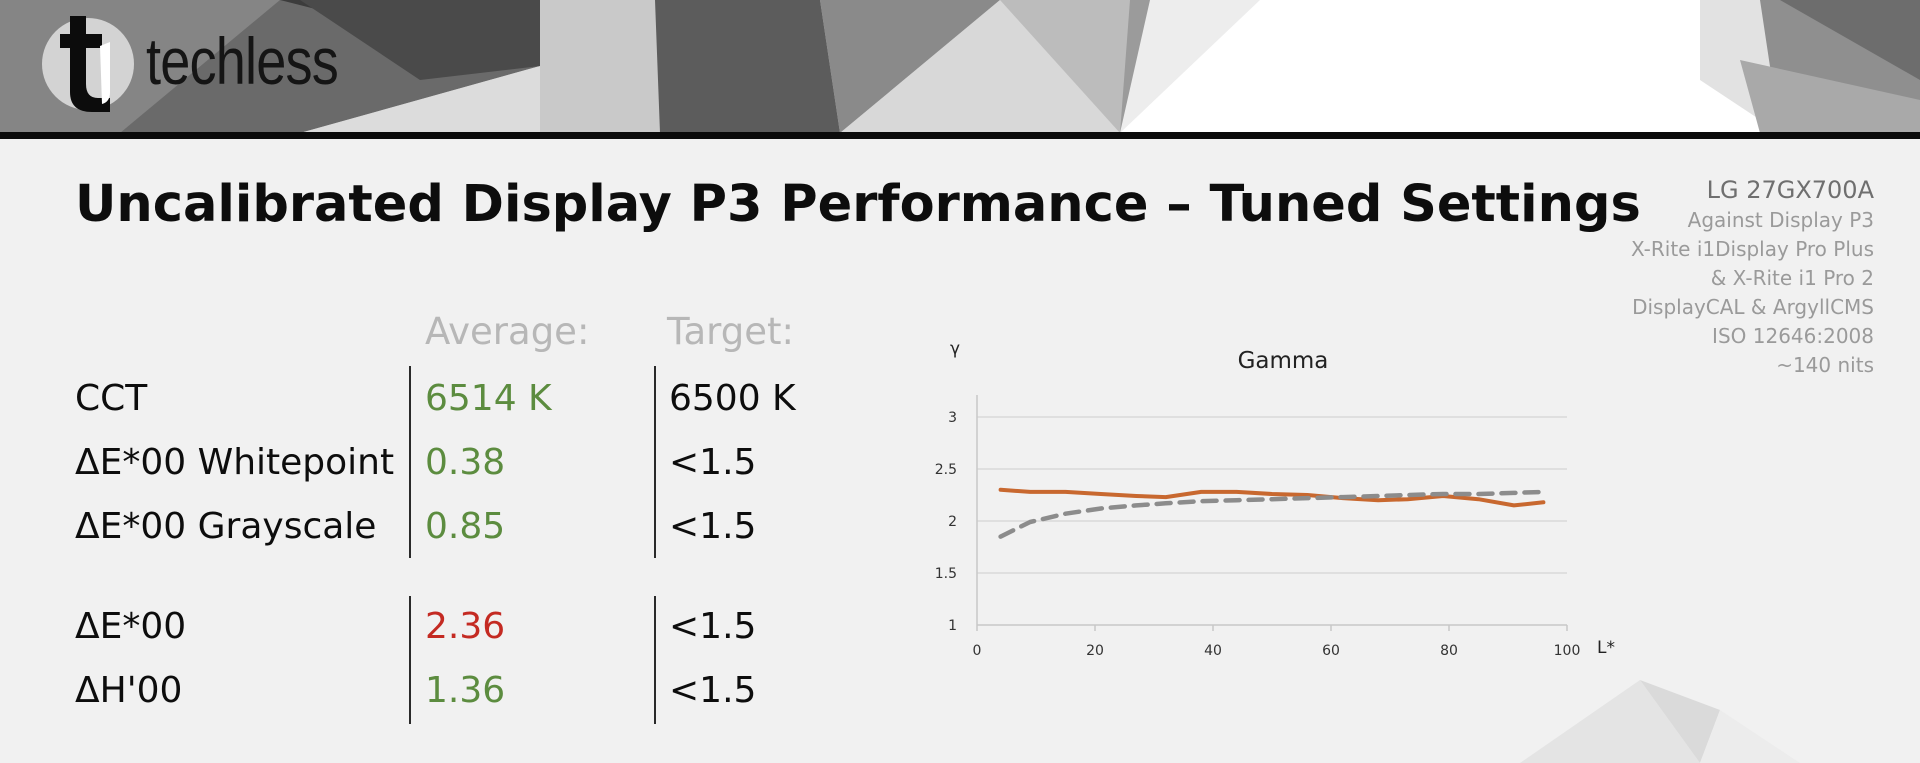 Image resolution: width=1920 pixels, height=763 pixels. I want to click on row-average-whitepoint: 0.38, so click(465, 462).